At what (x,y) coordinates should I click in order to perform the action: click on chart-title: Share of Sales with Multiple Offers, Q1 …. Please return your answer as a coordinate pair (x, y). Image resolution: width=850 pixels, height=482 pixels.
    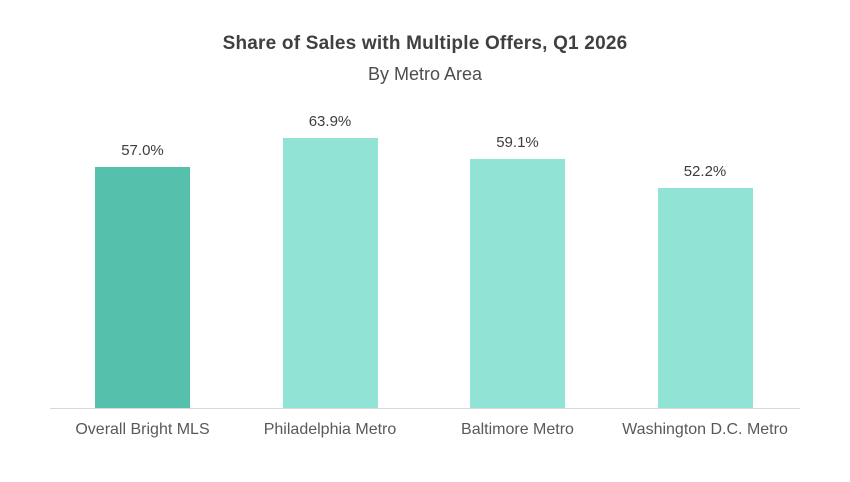
    Looking at the image, I should click on (425, 43).